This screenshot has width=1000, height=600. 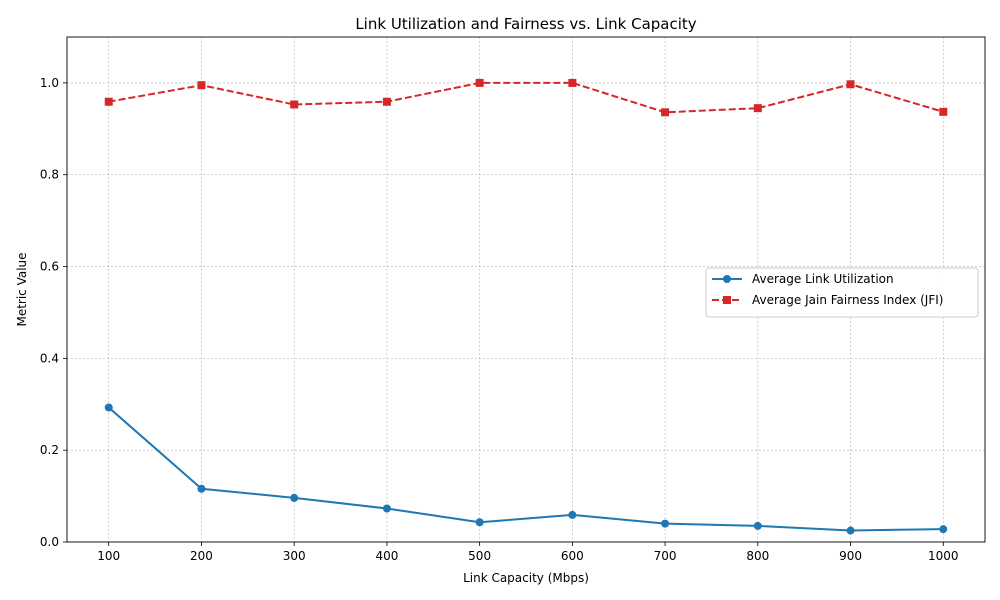 I want to click on legend-marker-utilization, so click(x=727, y=279).